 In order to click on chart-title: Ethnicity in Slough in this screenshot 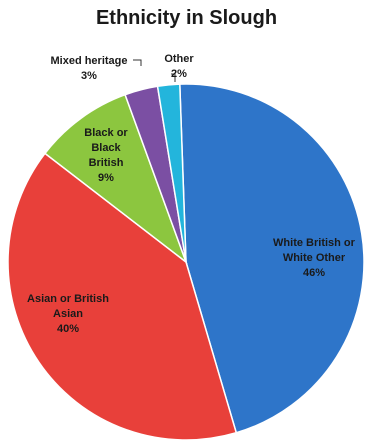, I will do `click(186, 18)`.